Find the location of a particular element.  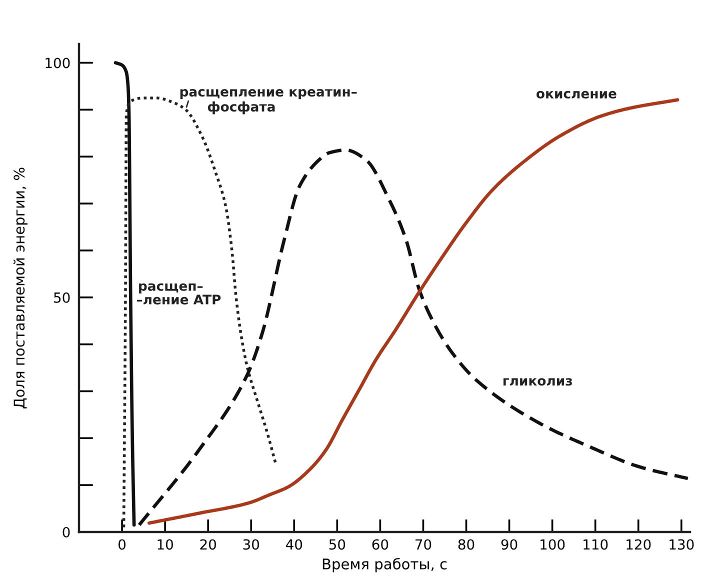

series-label: расщеп– –ление ATP is located at coordinates (178, 293).